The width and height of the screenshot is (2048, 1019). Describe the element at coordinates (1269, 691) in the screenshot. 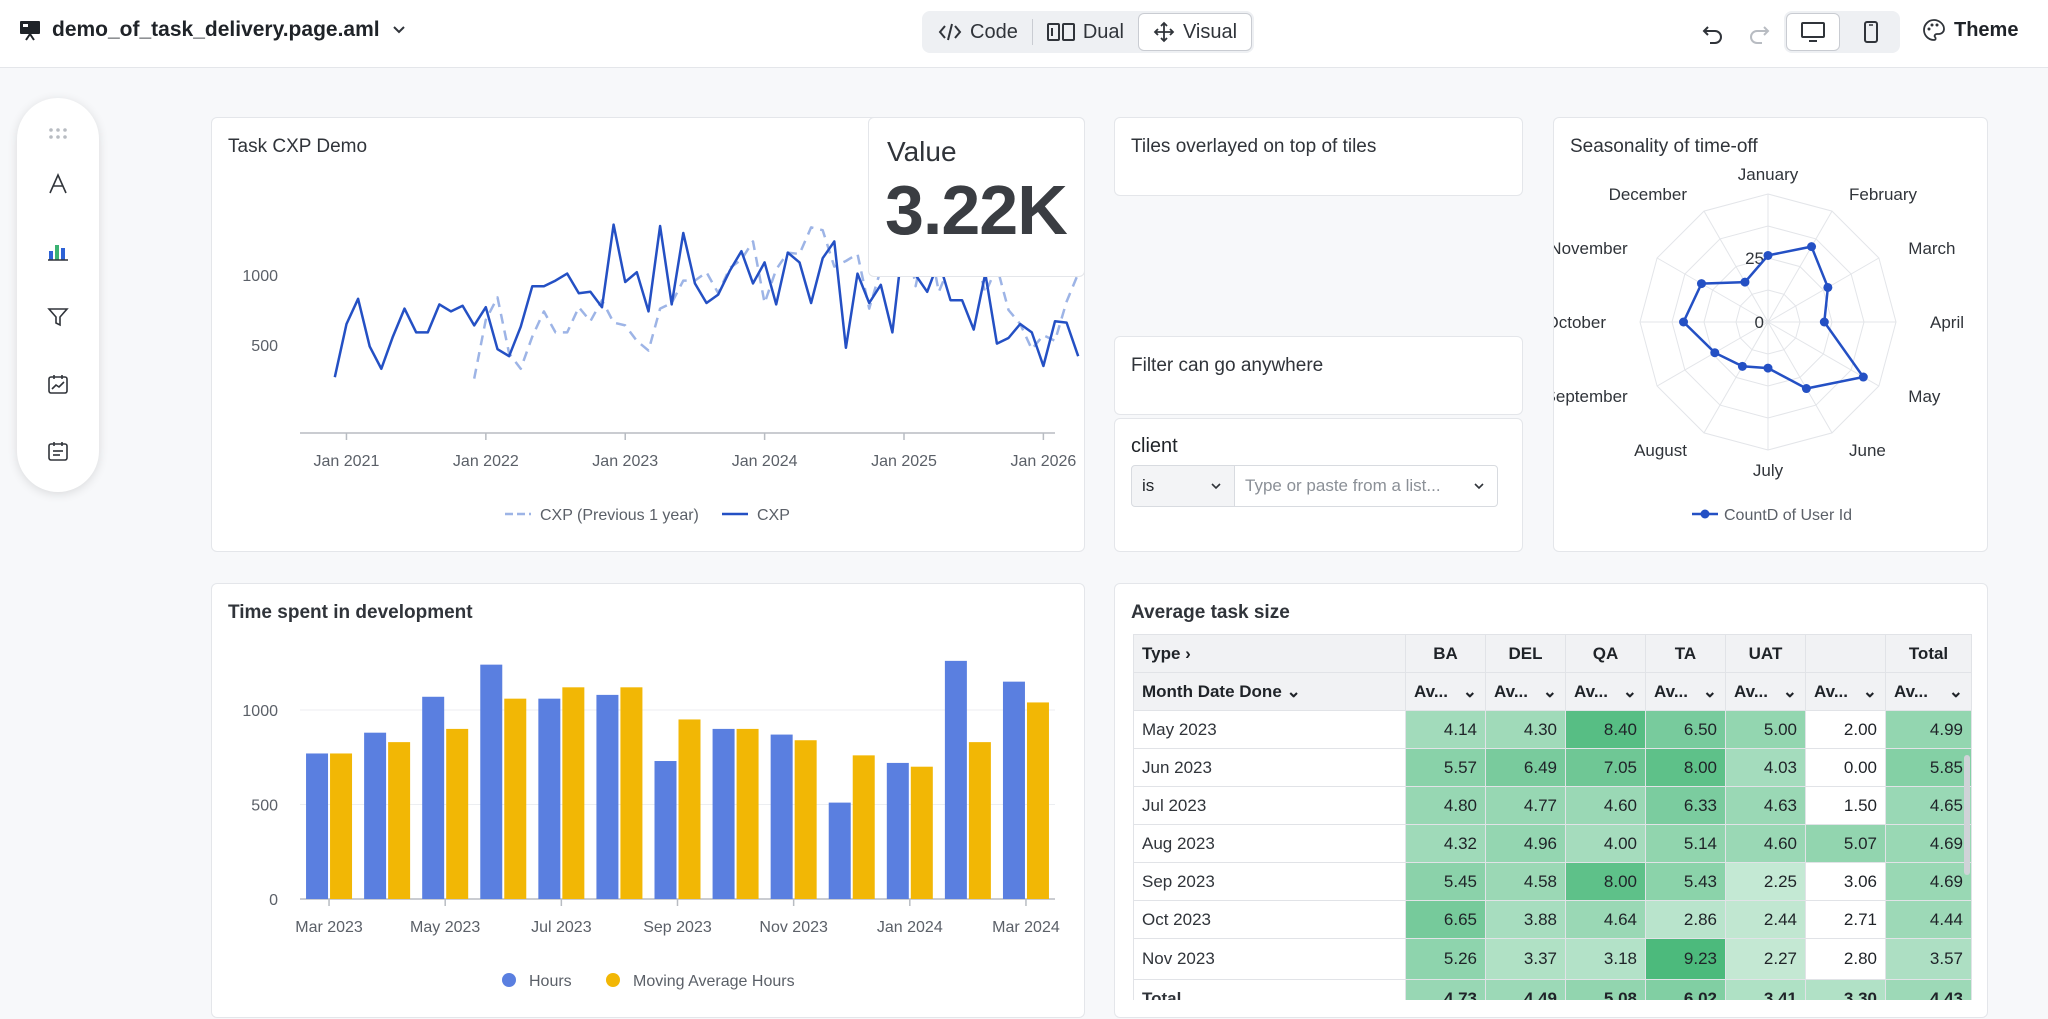

I see `pivot-row-dimension: Month Date Done ⌄` at that location.